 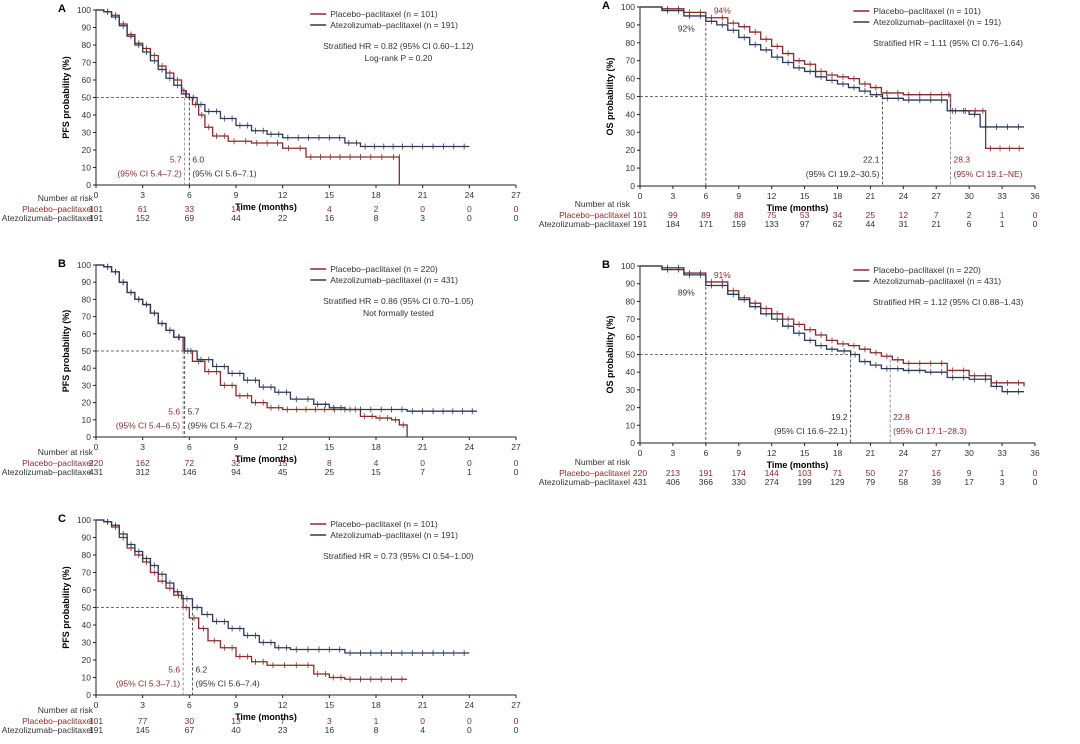 I want to click on chart-os-b-x-tick-label: 0, so click(x=640, y=453).